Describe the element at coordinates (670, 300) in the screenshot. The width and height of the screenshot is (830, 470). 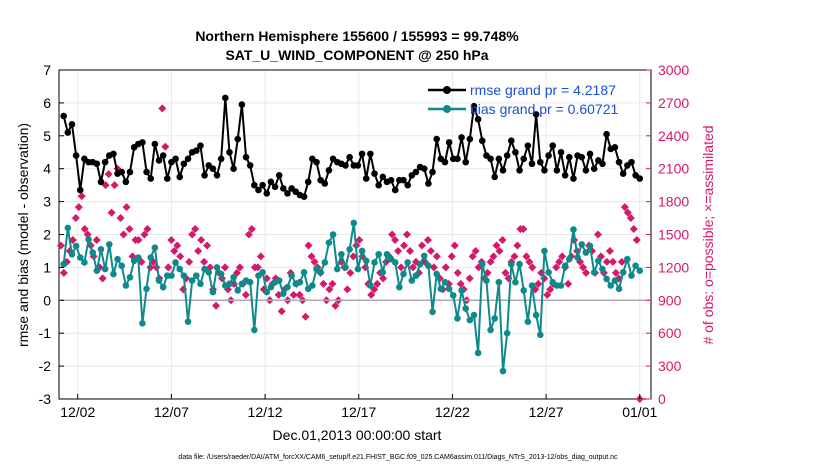
I see `y-right-tick-label: 900` at that location.